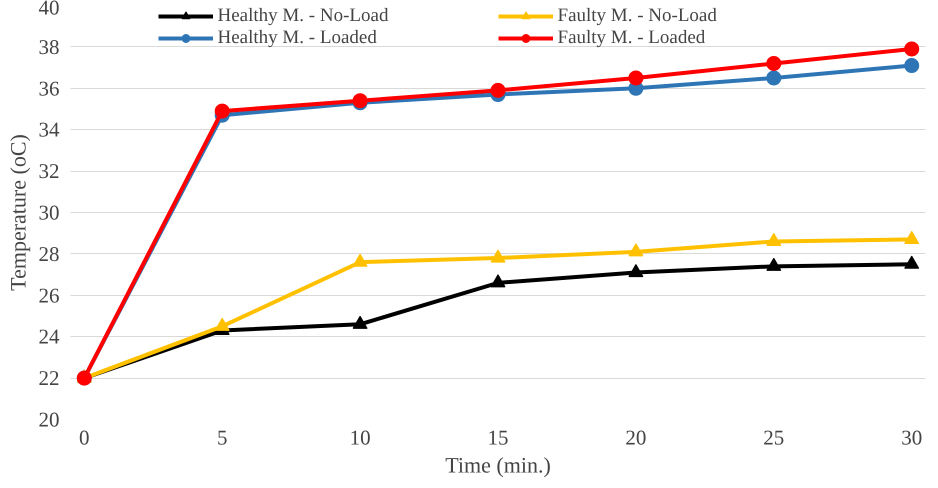  What do you see at coordinates (911, 438) in the screenshot?
I see `x-tick-label: 30` at bounding box center [911, 438].